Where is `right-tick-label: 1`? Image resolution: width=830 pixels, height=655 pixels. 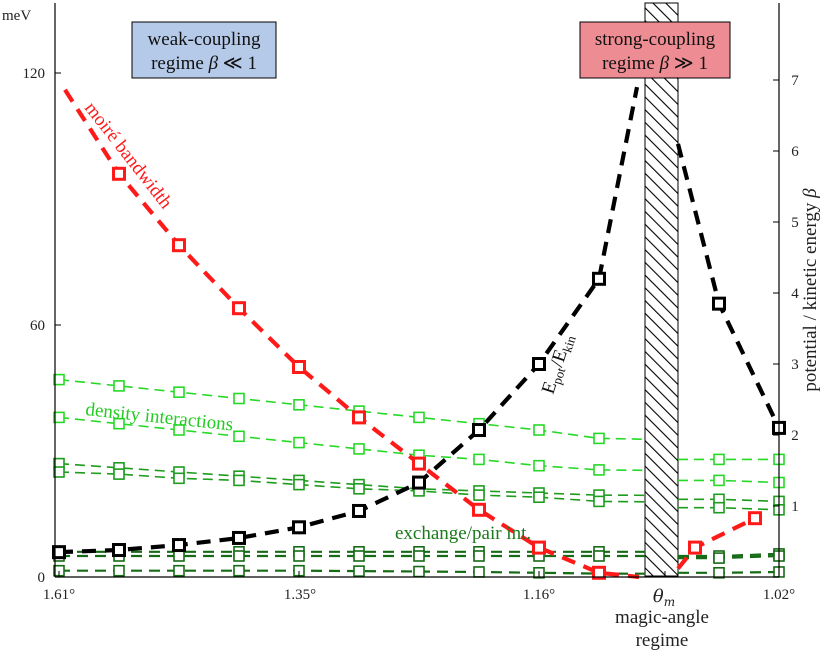
right-tick-label: 1 is located at coordinates (795, 507).